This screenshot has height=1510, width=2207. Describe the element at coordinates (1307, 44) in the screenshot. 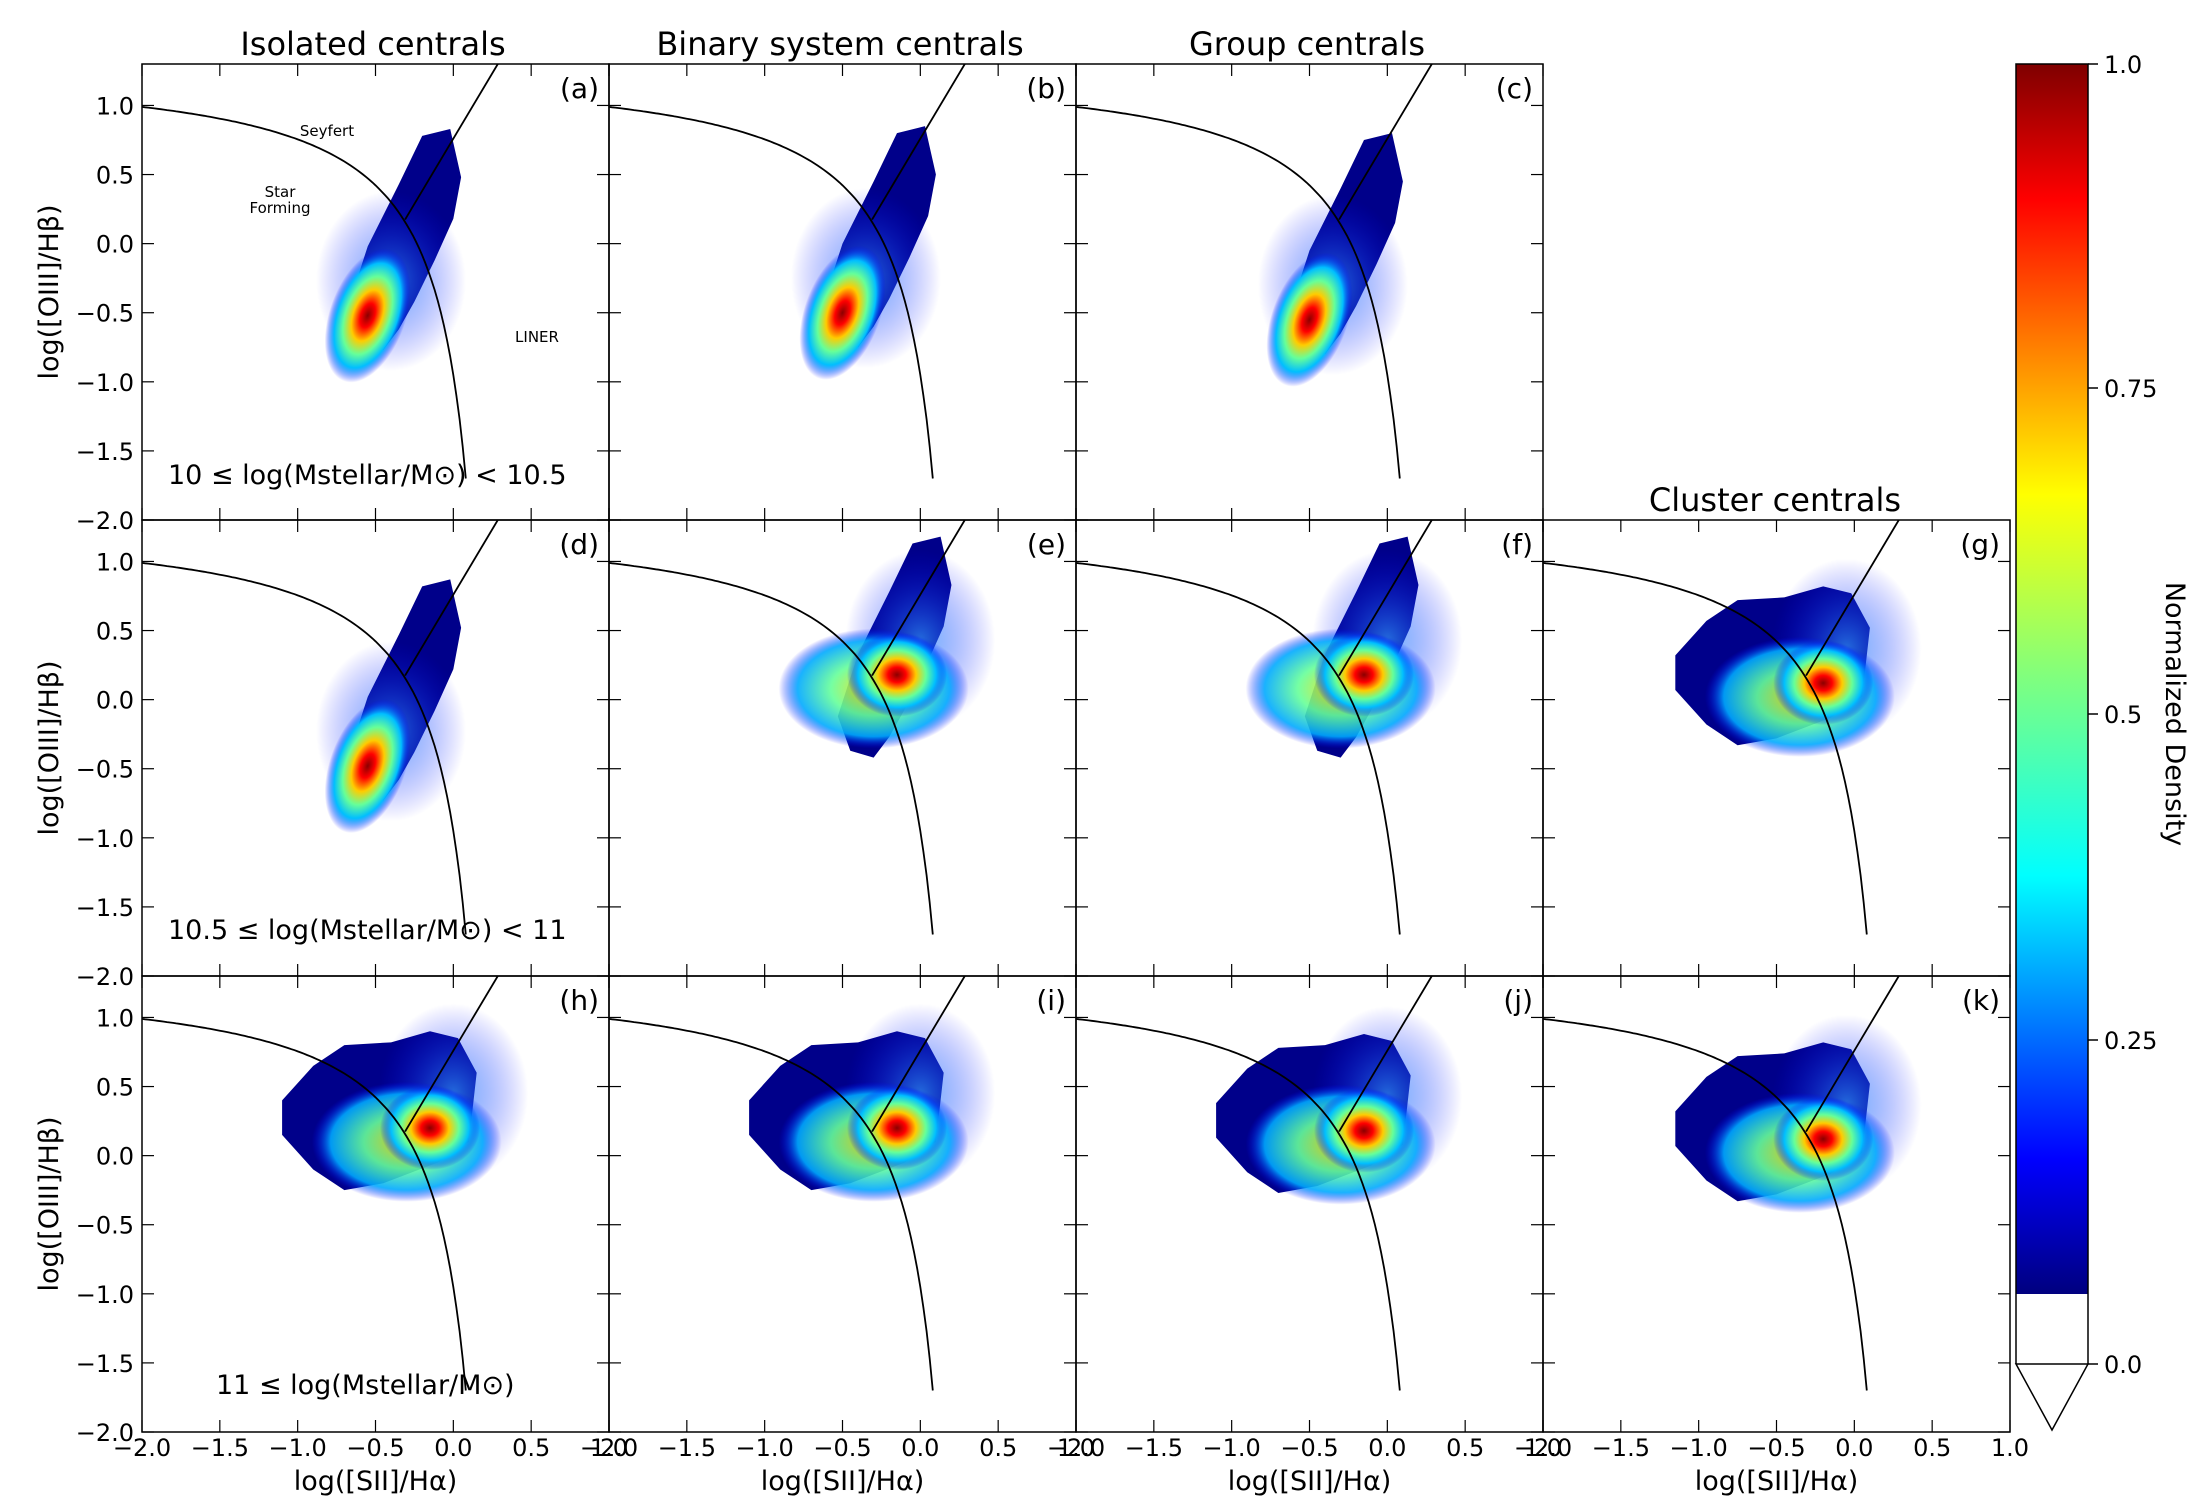

I see `column-title-group: Group centrals` at that location.